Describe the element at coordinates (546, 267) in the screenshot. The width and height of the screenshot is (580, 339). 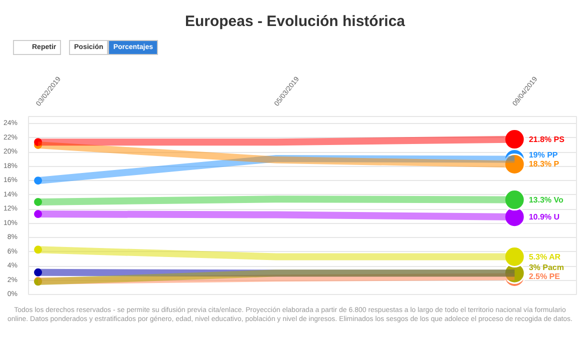
I see `text: 3% Pacm` at that location.